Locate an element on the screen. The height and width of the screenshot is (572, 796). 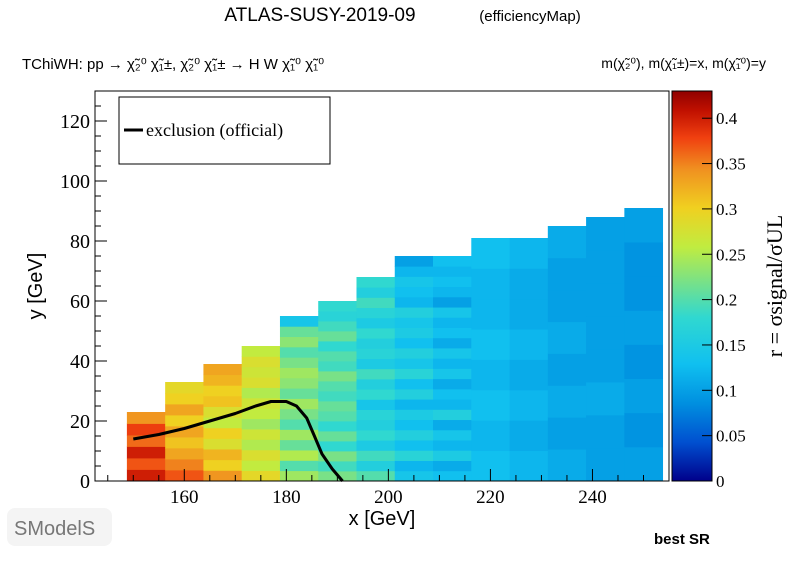
x-tick-label: 200 is located at coordinates (388, 497).